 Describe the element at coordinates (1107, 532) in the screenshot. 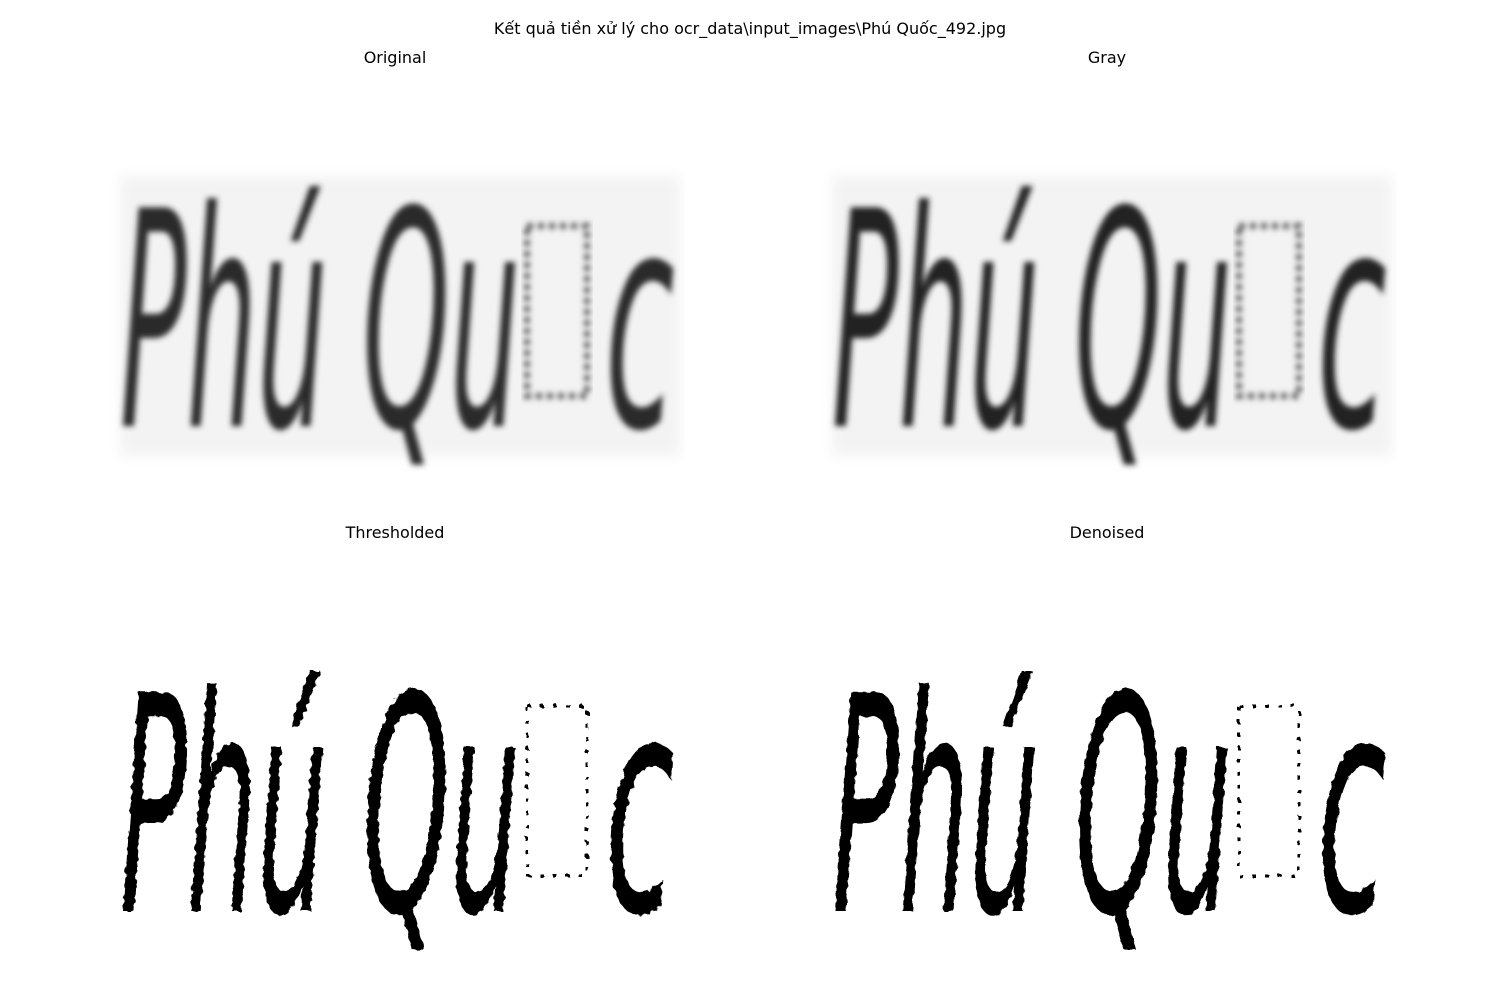

I see `panel-title-denoised: Denoised` at that location.